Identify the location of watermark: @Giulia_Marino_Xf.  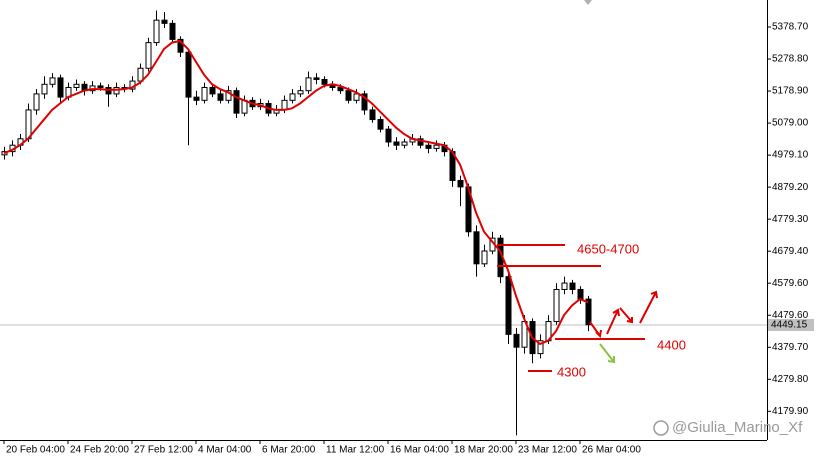
(737, 427).